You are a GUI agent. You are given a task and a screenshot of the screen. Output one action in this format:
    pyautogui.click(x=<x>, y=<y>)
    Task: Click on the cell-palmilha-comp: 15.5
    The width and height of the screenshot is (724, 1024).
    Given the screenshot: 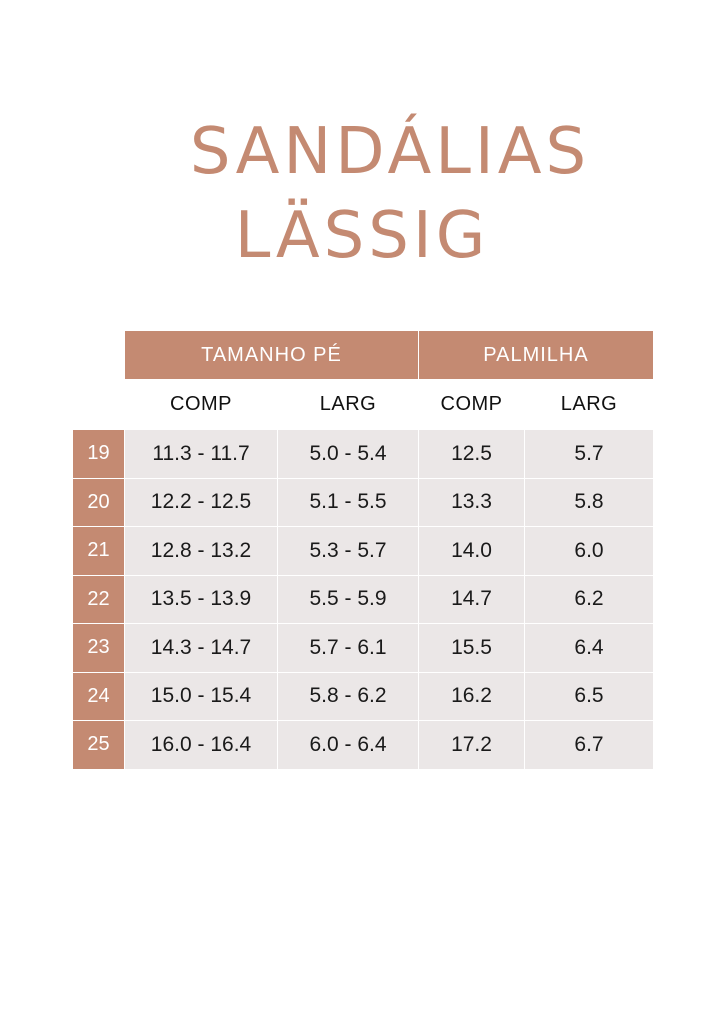 What is the action you would take?
    pyautogui.click(x=471, y=647)
    